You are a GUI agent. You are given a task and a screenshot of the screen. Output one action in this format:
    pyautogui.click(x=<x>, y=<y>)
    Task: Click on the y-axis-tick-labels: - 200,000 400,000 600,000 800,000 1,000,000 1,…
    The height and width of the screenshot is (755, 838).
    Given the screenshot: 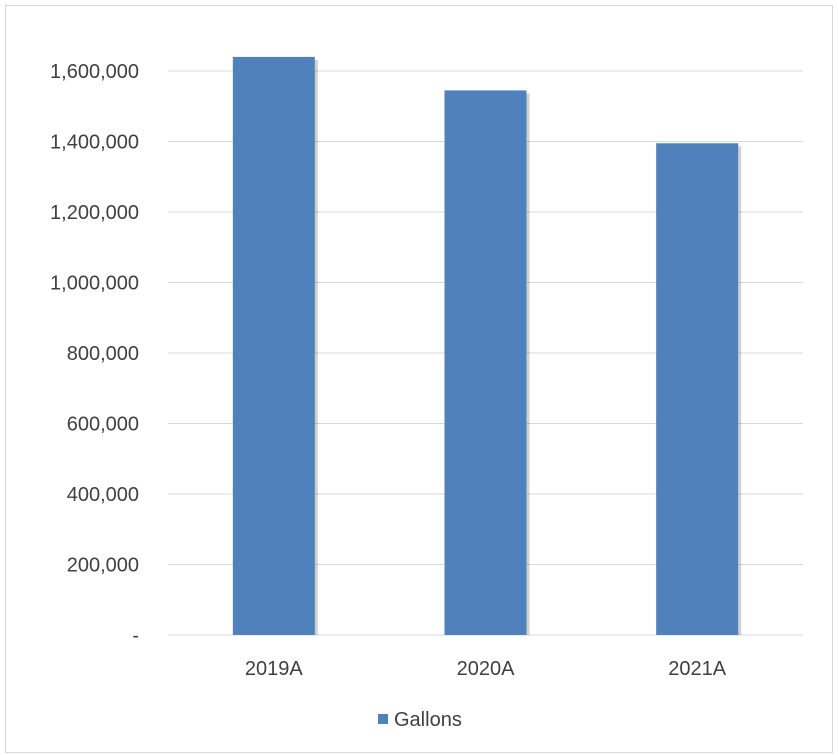 What is the action you would take?
    pyautogui.click(x=94, y=354)
    